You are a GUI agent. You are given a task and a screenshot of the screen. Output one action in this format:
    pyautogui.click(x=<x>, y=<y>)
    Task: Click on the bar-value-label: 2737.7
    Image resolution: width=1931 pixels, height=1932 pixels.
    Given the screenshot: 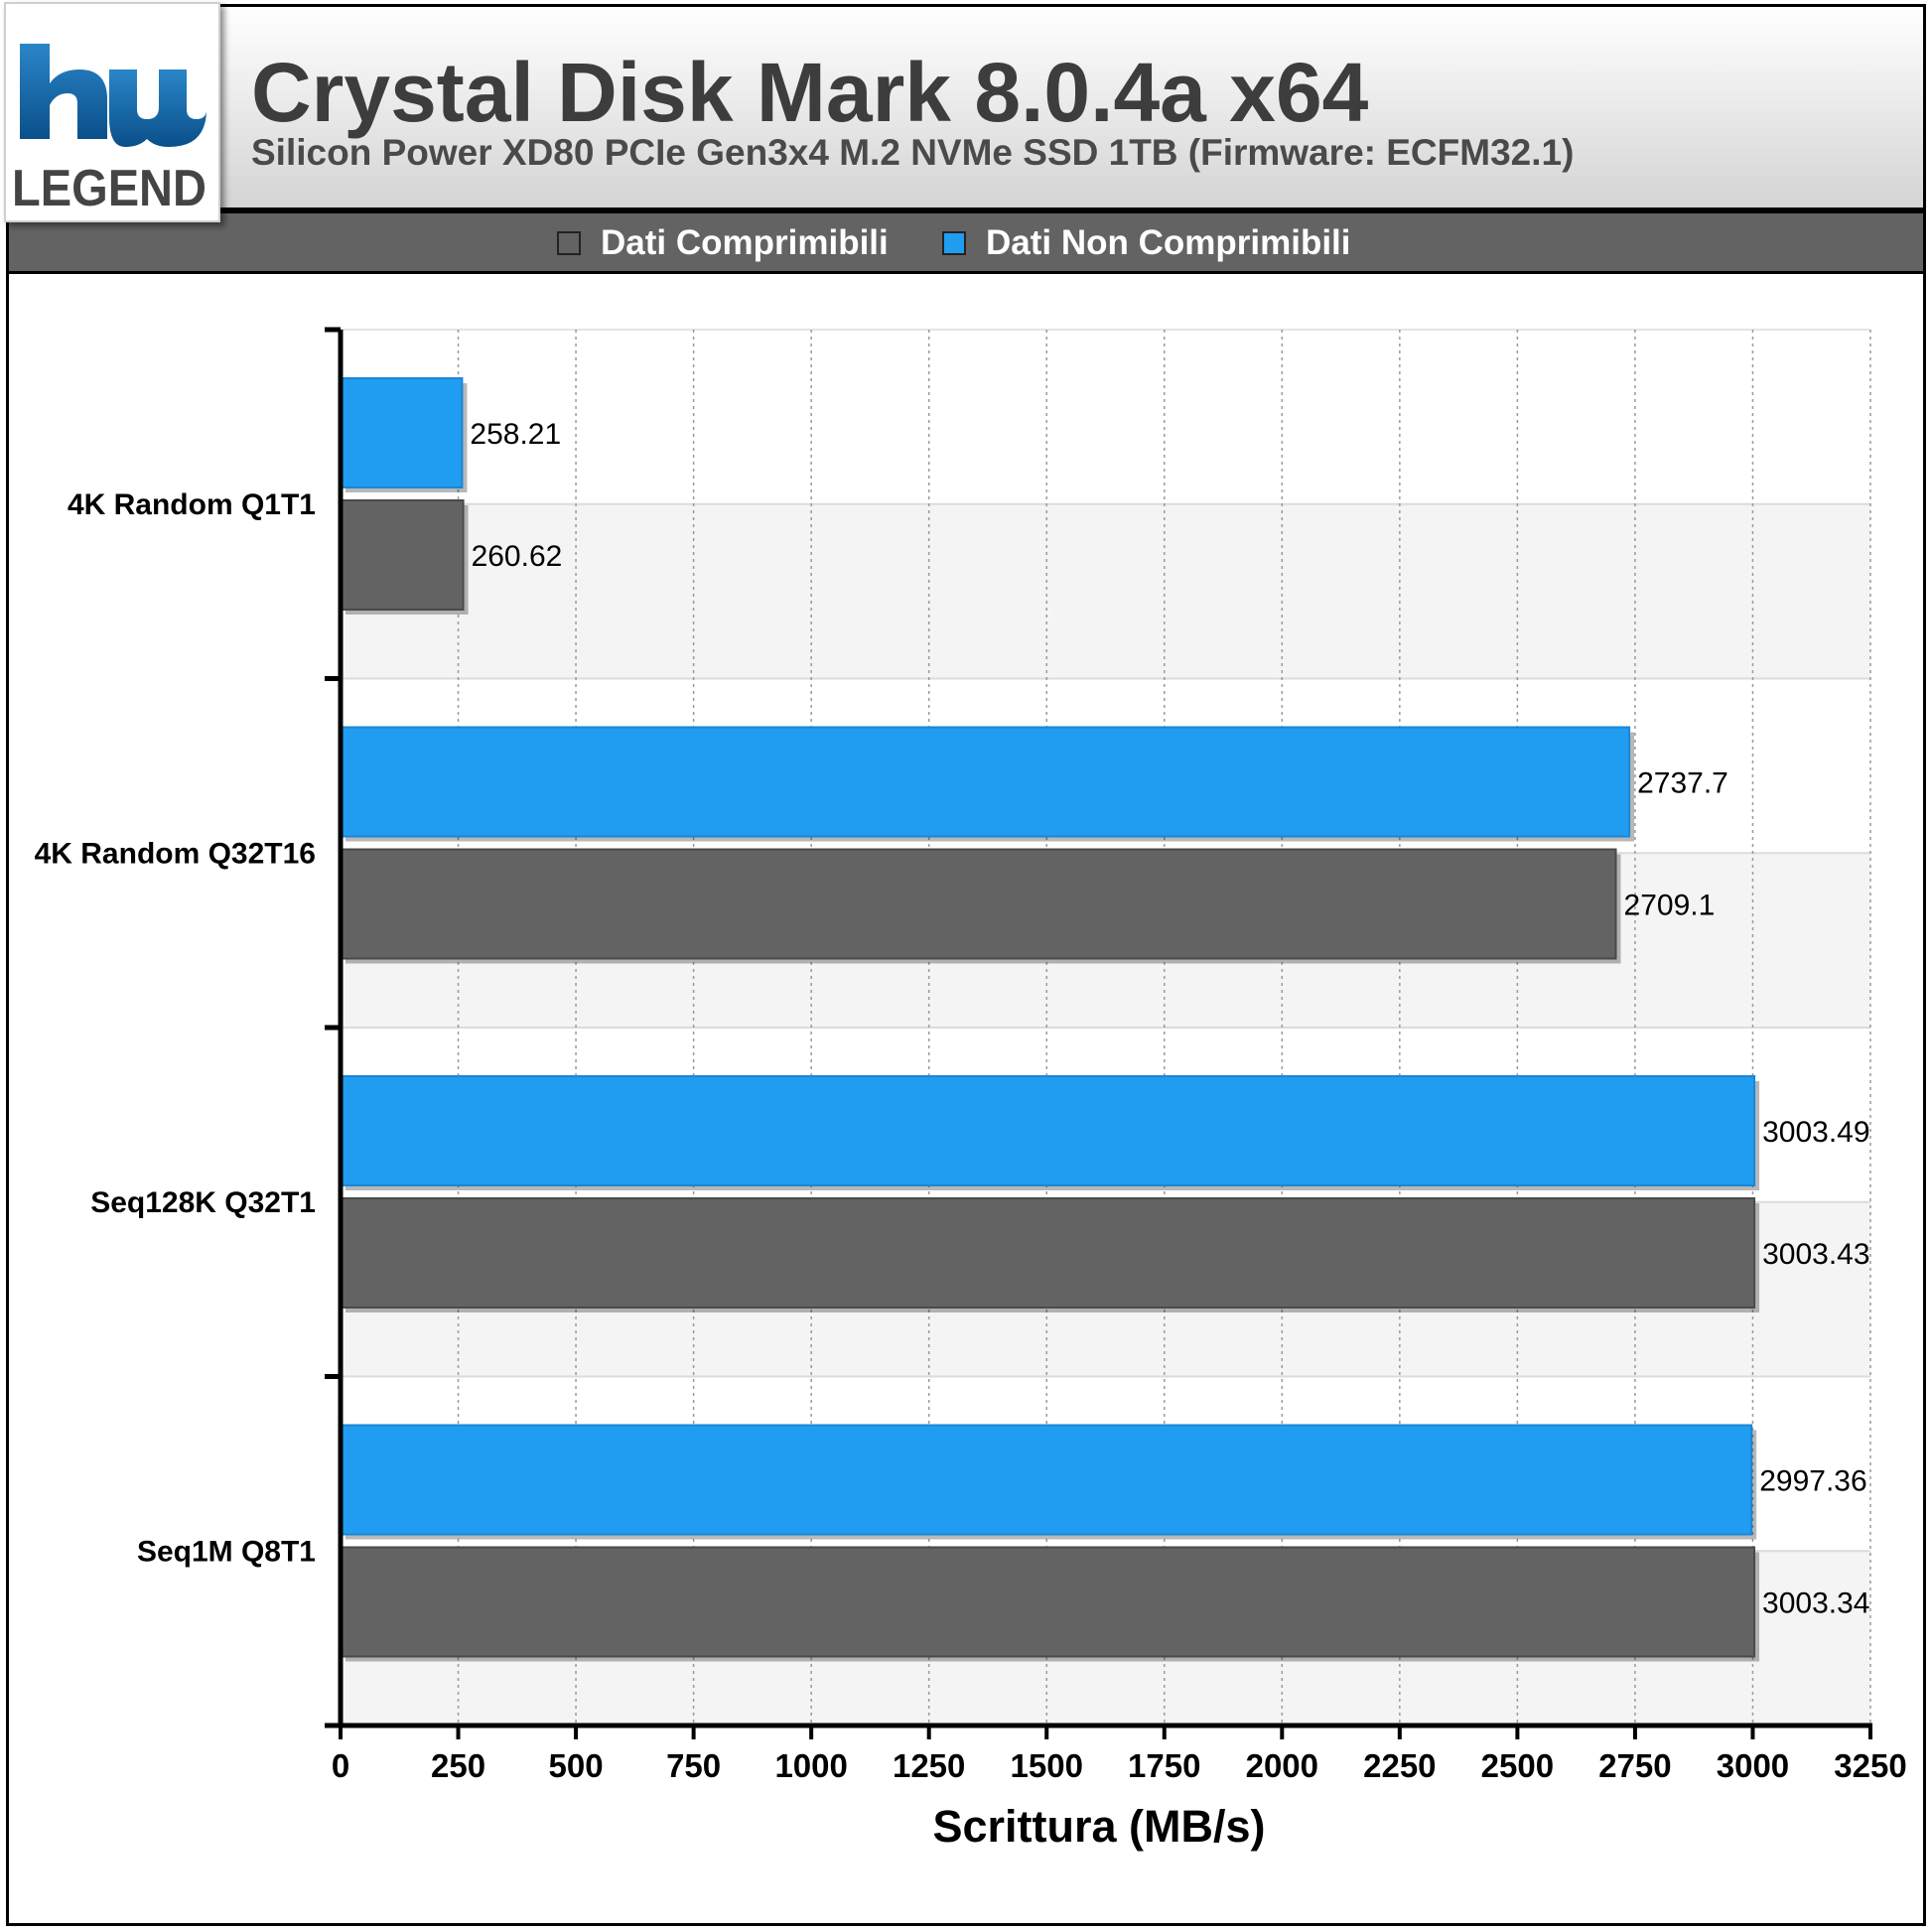 What is the action you would take?
    pyautogui.click(x=1682, y=784)
    